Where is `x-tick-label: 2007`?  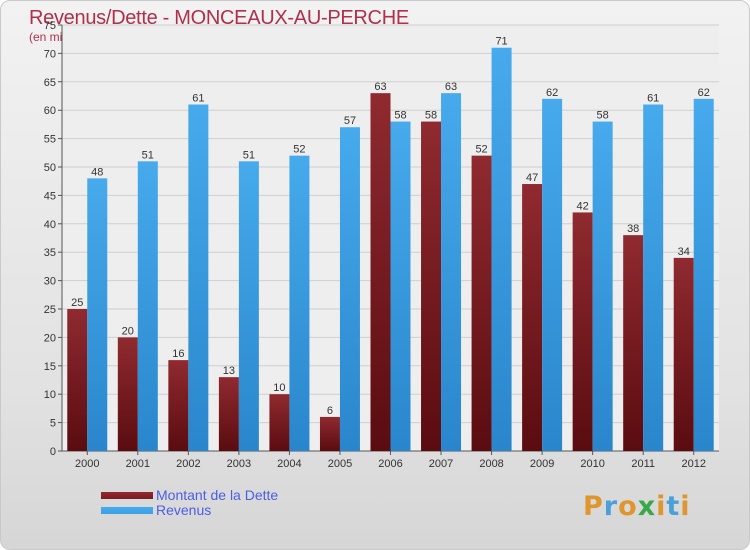
x-tick-label: 2007 is located at coordinates (441, 464).